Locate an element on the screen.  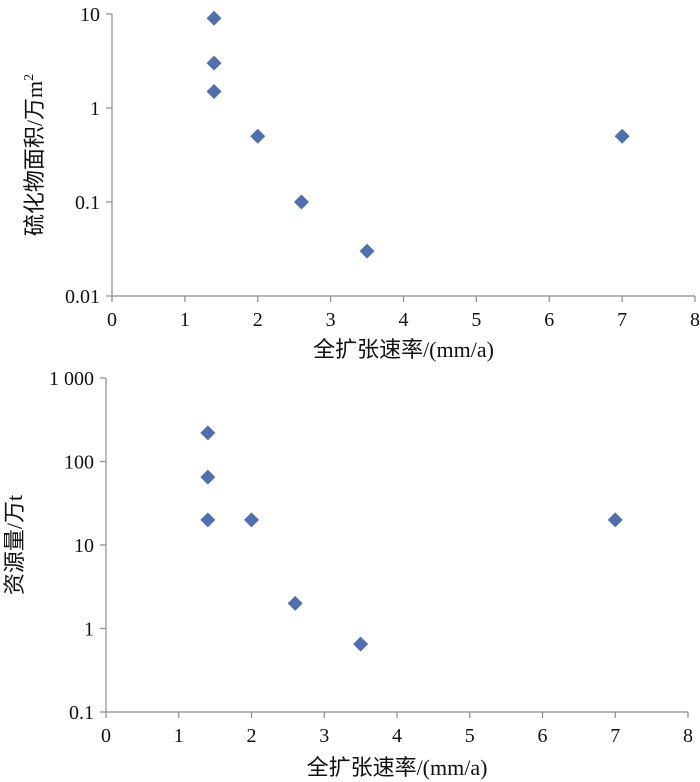
y-tick-label: 100 is located at coordinates (79, 463).